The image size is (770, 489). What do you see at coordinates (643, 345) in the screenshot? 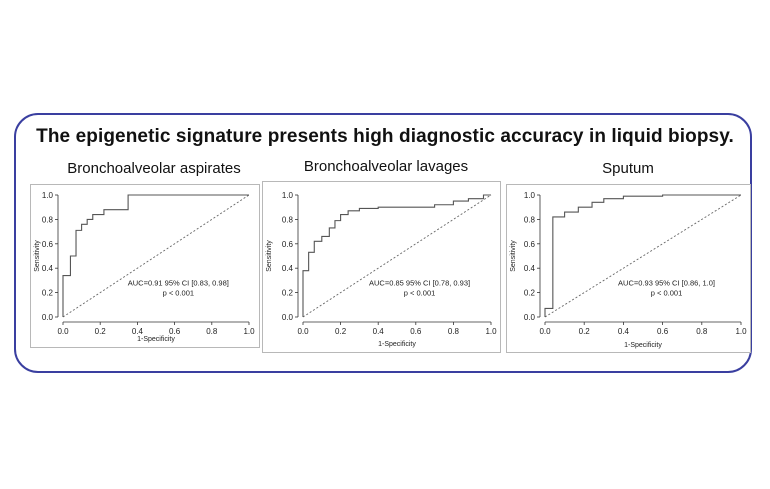
I see `x-axis-label-sputum: 1-Specificity` at bounding box center [643, 345].